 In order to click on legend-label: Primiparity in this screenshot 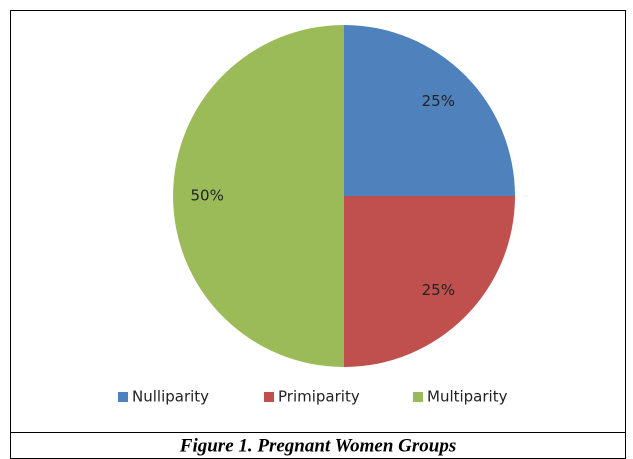, I will do `click(319, 397)`.